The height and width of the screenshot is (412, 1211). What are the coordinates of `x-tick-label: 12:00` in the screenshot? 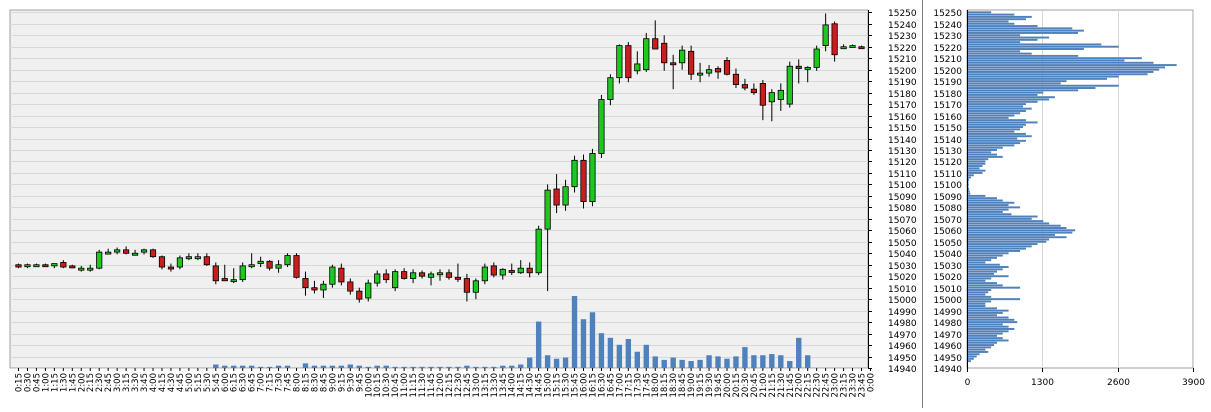 It's located at (441, 385).